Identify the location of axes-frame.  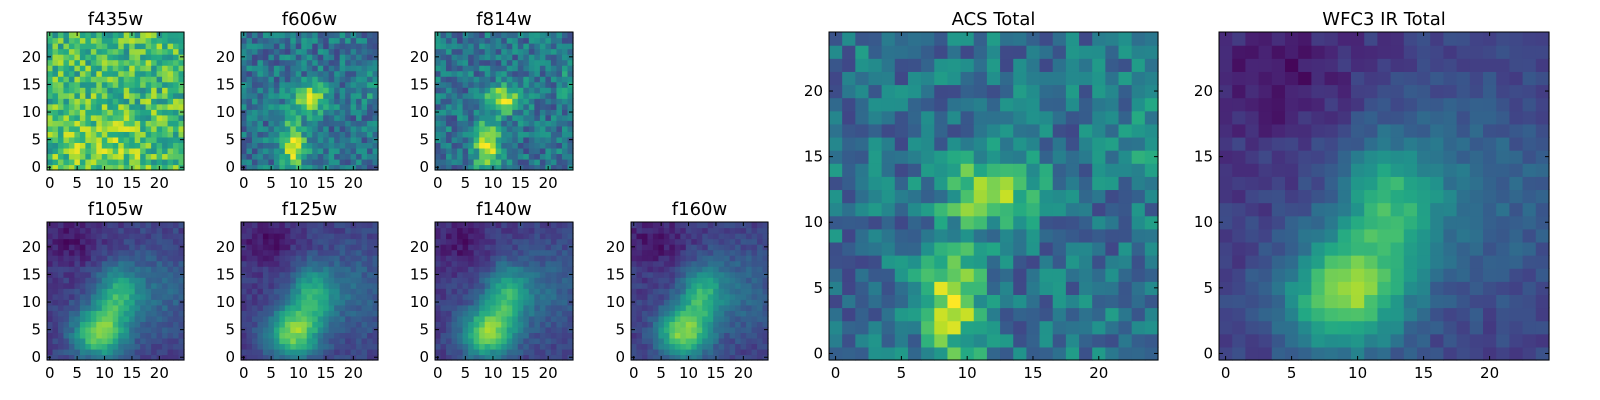
(504, 101).